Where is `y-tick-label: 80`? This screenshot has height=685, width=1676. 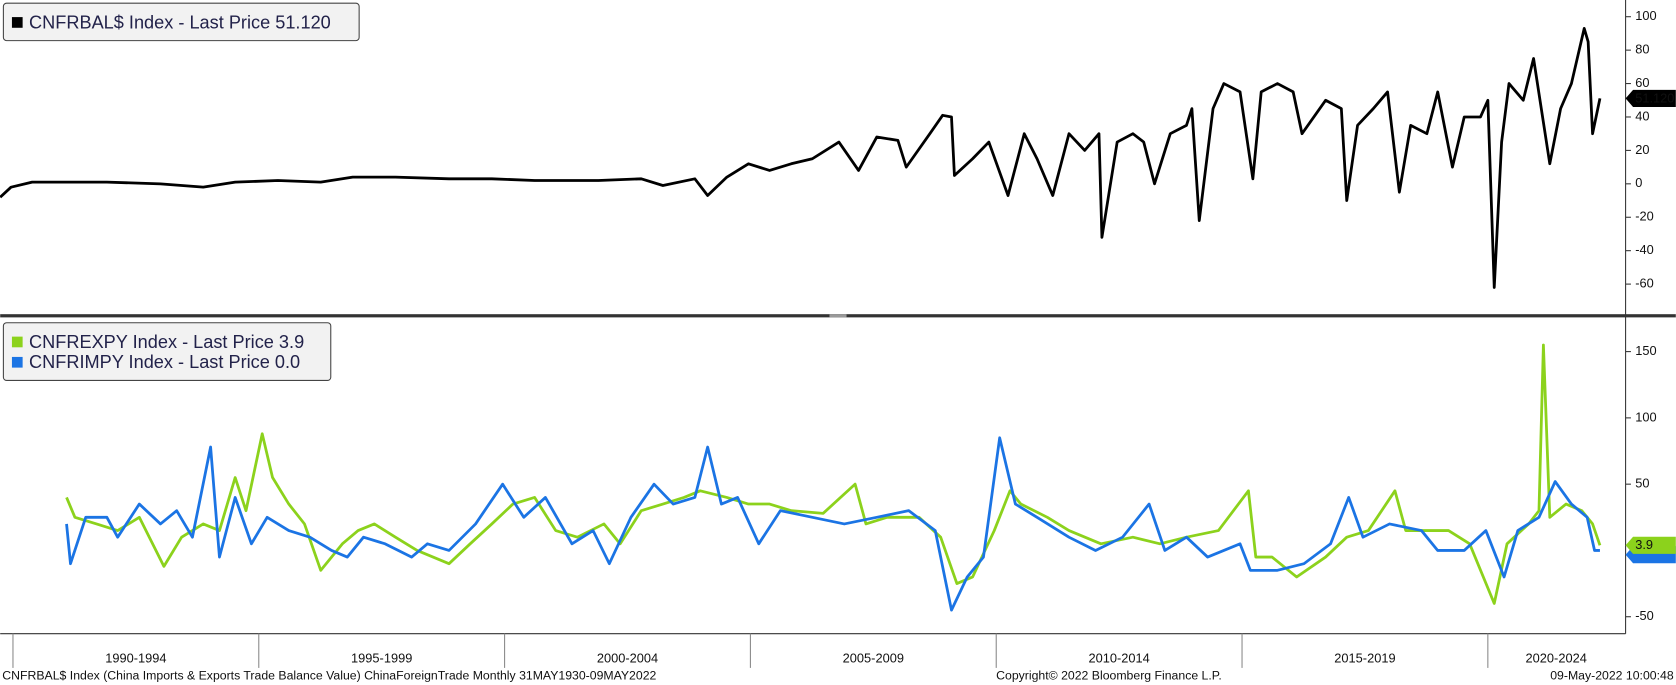 y-tick-label: 80 is located at coordinates (1642, 49).